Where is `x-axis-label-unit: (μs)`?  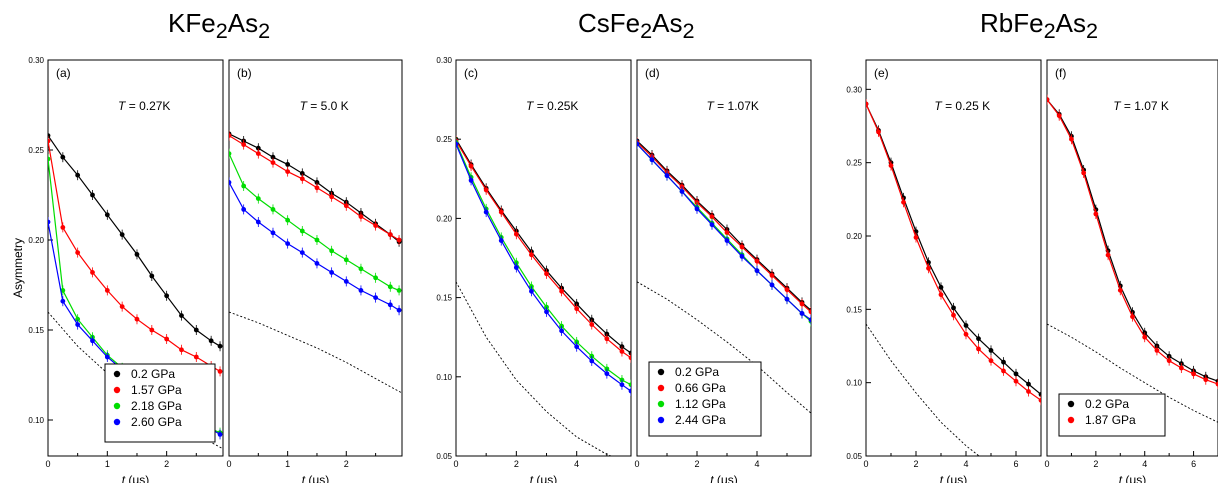
x-axis-label-unit: (μs) is located at coordinates (1134, 478).